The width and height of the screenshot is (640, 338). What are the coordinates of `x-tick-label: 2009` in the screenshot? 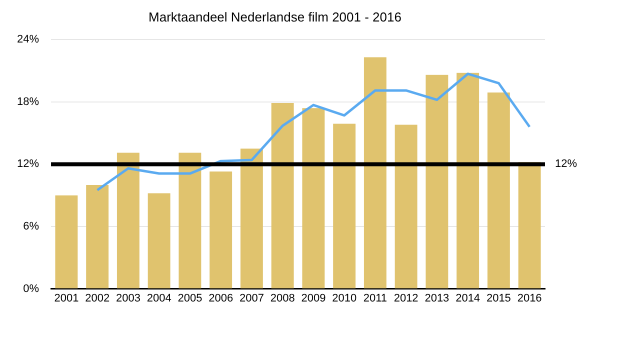 It's located at (313, 298).